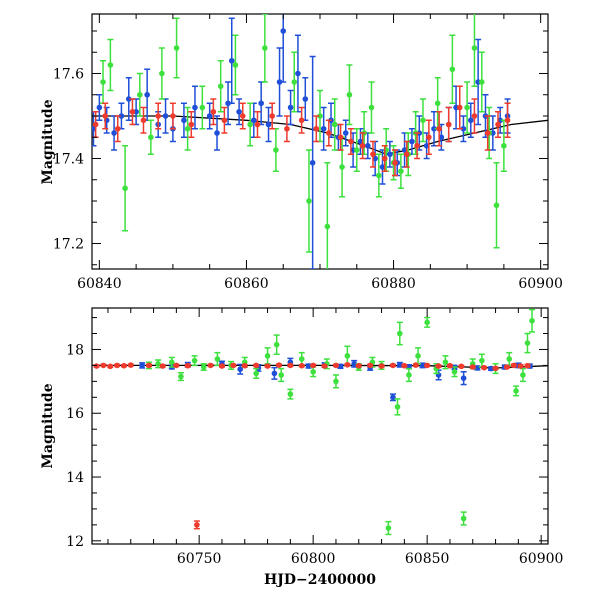 The height and width of the screenshot is (600, 600). I want to click on bottom-y-tick-label: 16, so click(75, 414).